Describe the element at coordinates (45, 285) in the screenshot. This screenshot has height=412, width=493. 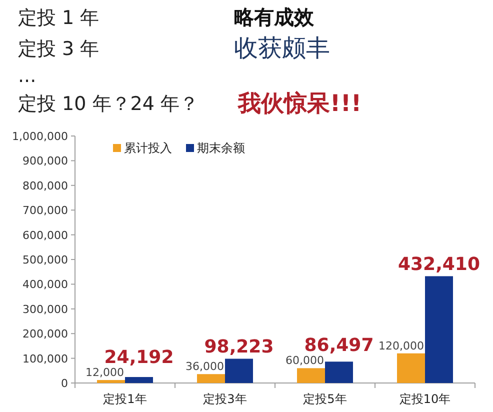
I see `y-tick-label: 400,000` at that location.